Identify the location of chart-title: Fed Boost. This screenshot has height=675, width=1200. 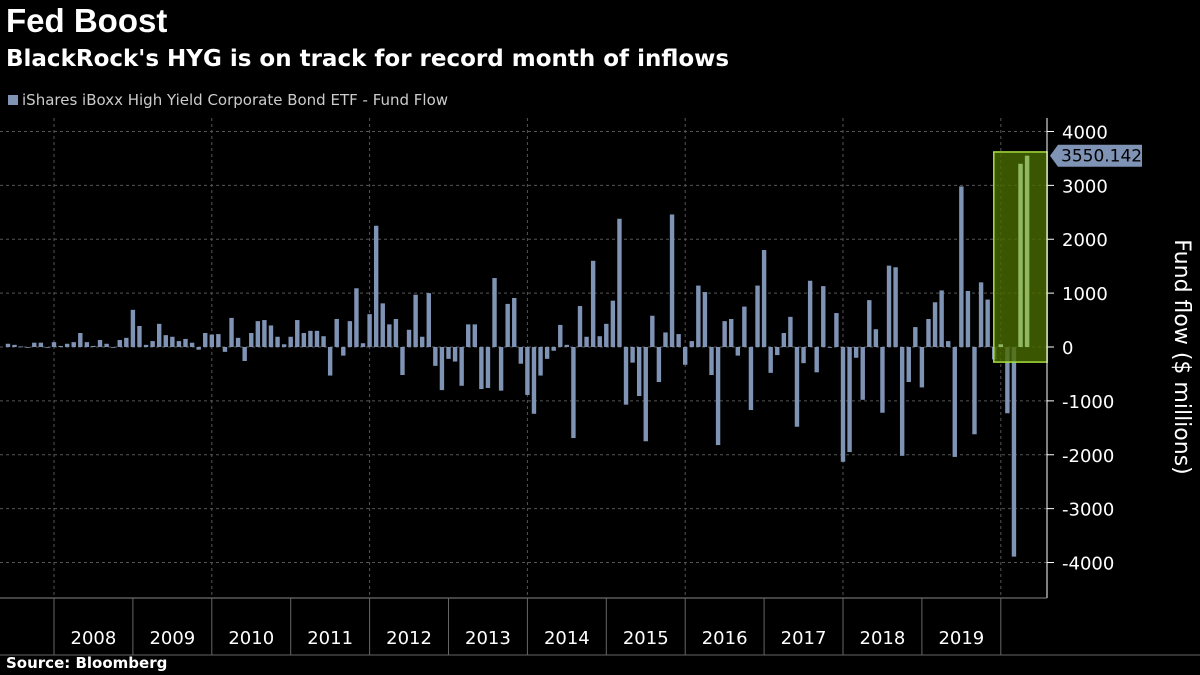
(87, 20).